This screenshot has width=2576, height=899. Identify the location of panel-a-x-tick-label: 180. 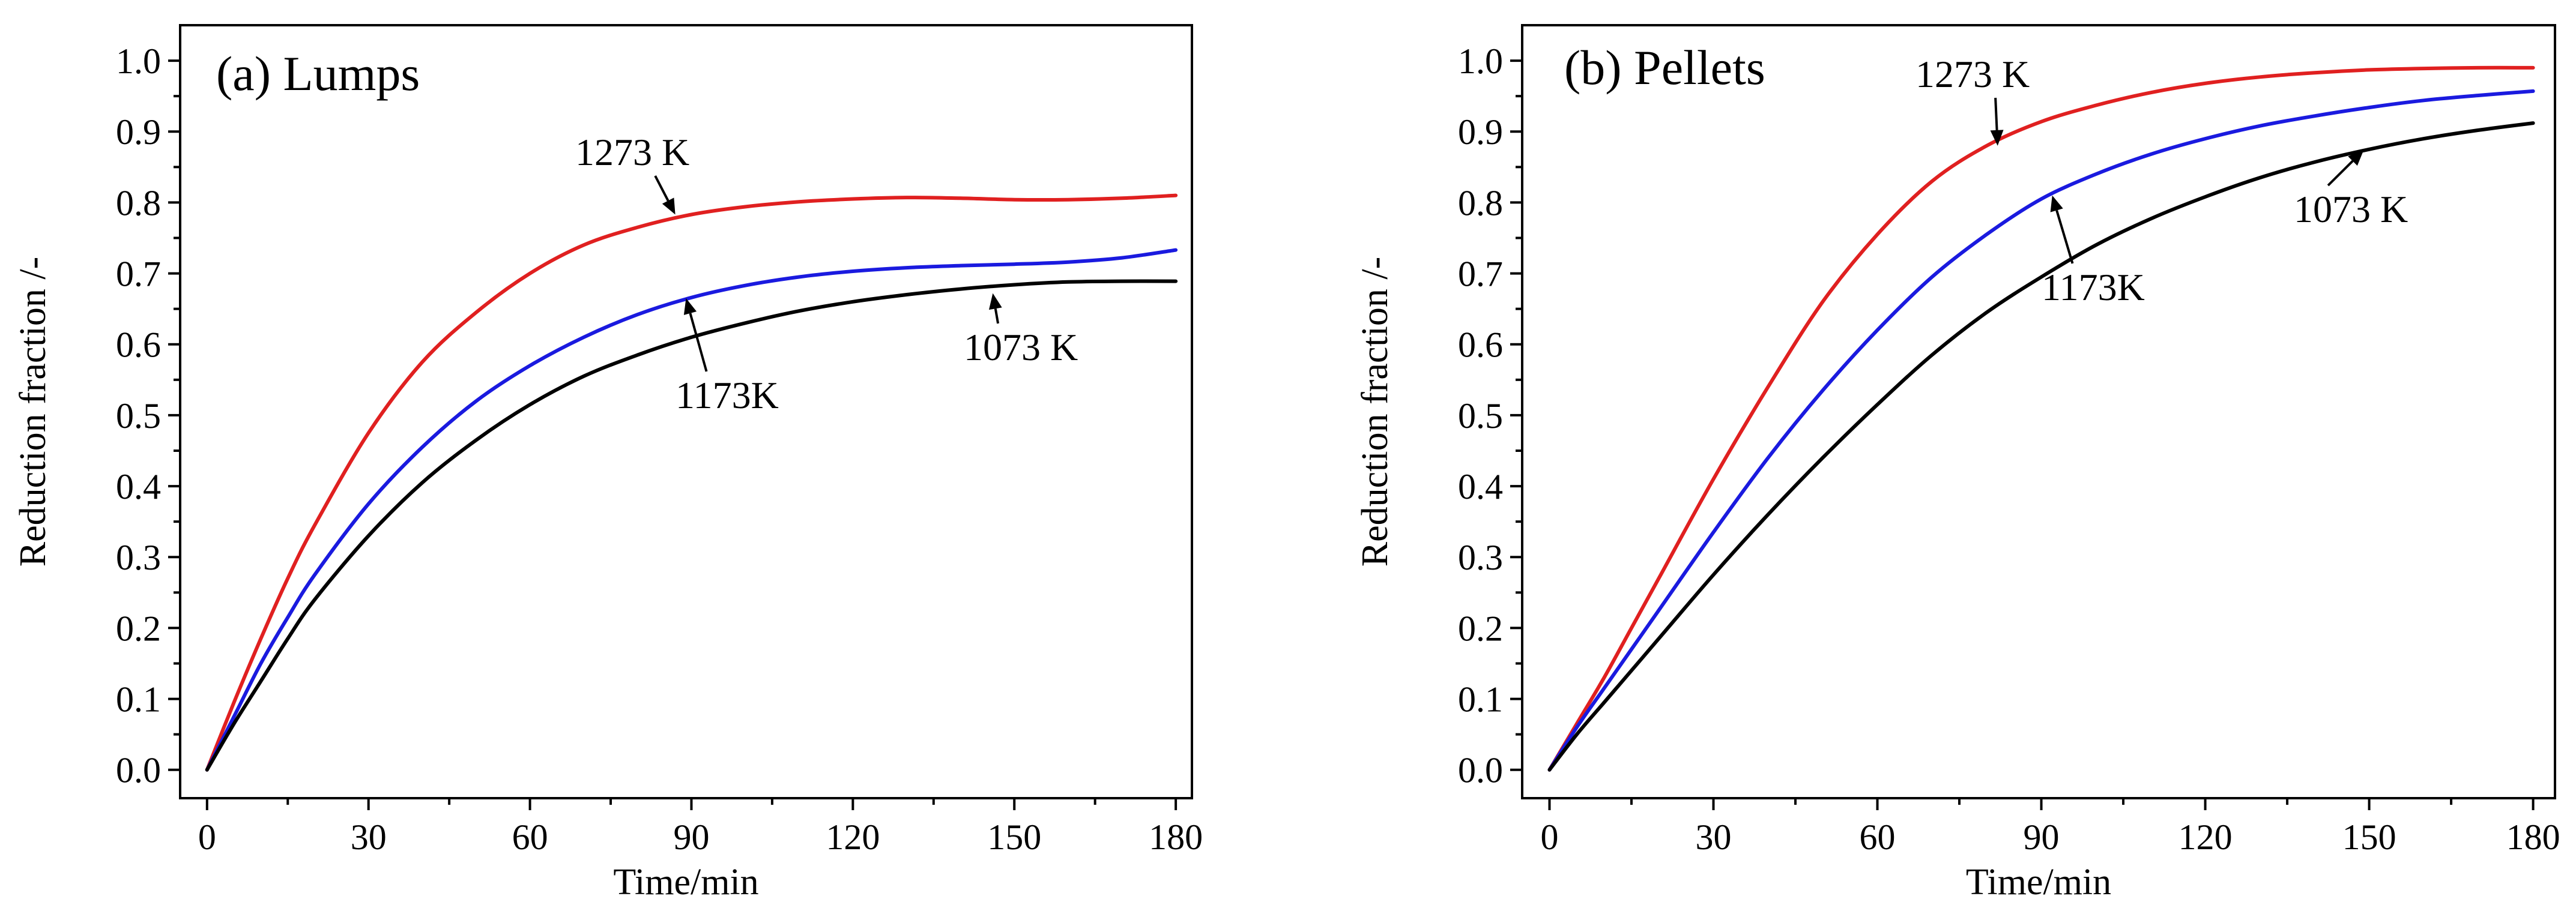
(1176, 837).